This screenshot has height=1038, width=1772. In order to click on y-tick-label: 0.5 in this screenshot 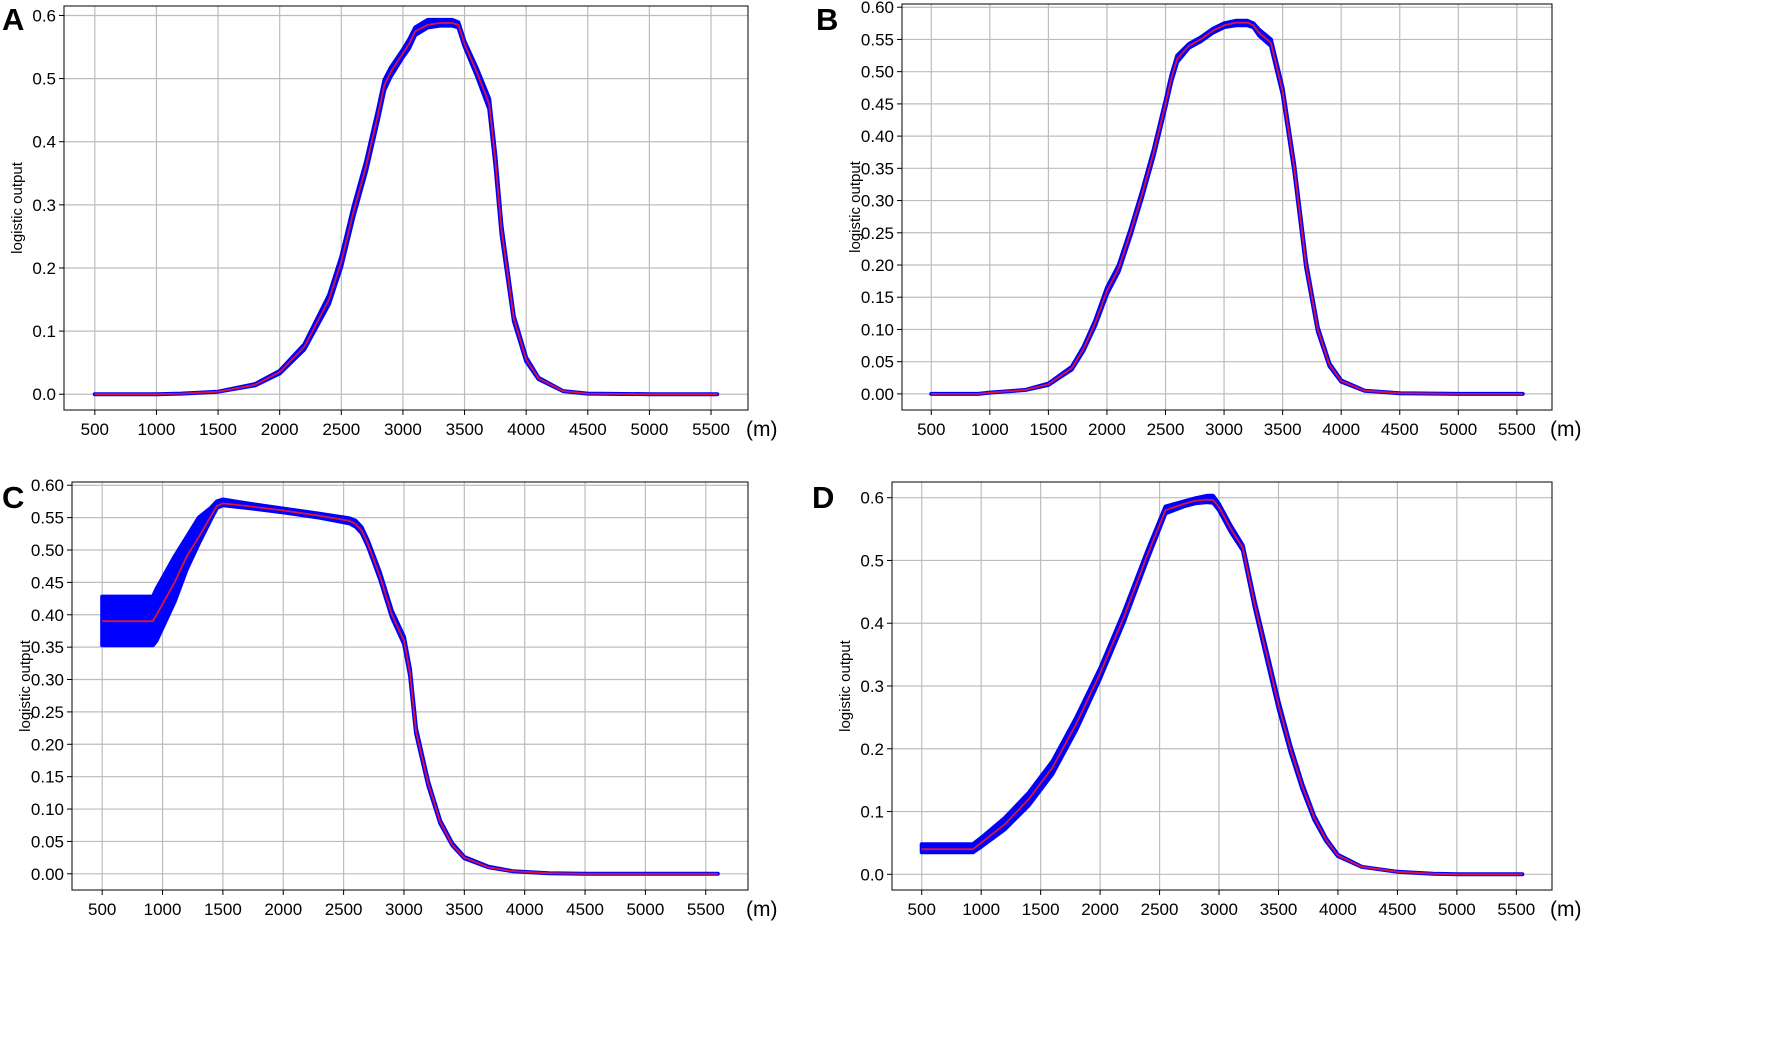, I will do `click(44, 79)`.